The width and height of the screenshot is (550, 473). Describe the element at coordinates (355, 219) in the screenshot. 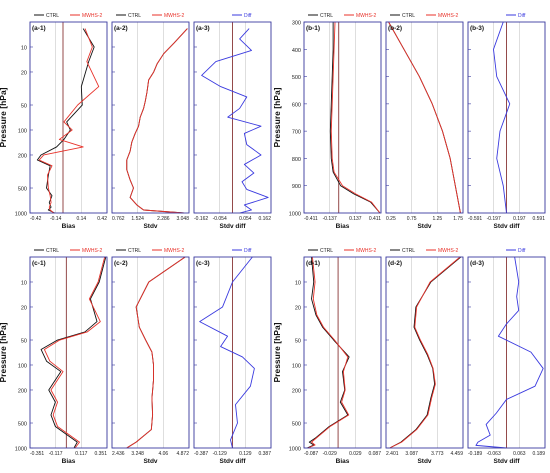

I see `x-tick-label: 0.137` at that location.